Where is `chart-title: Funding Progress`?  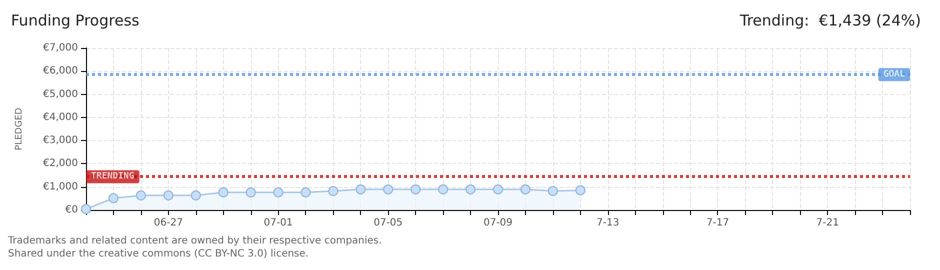 chart-title: Funding Progress is located at coordinates (75, 21).